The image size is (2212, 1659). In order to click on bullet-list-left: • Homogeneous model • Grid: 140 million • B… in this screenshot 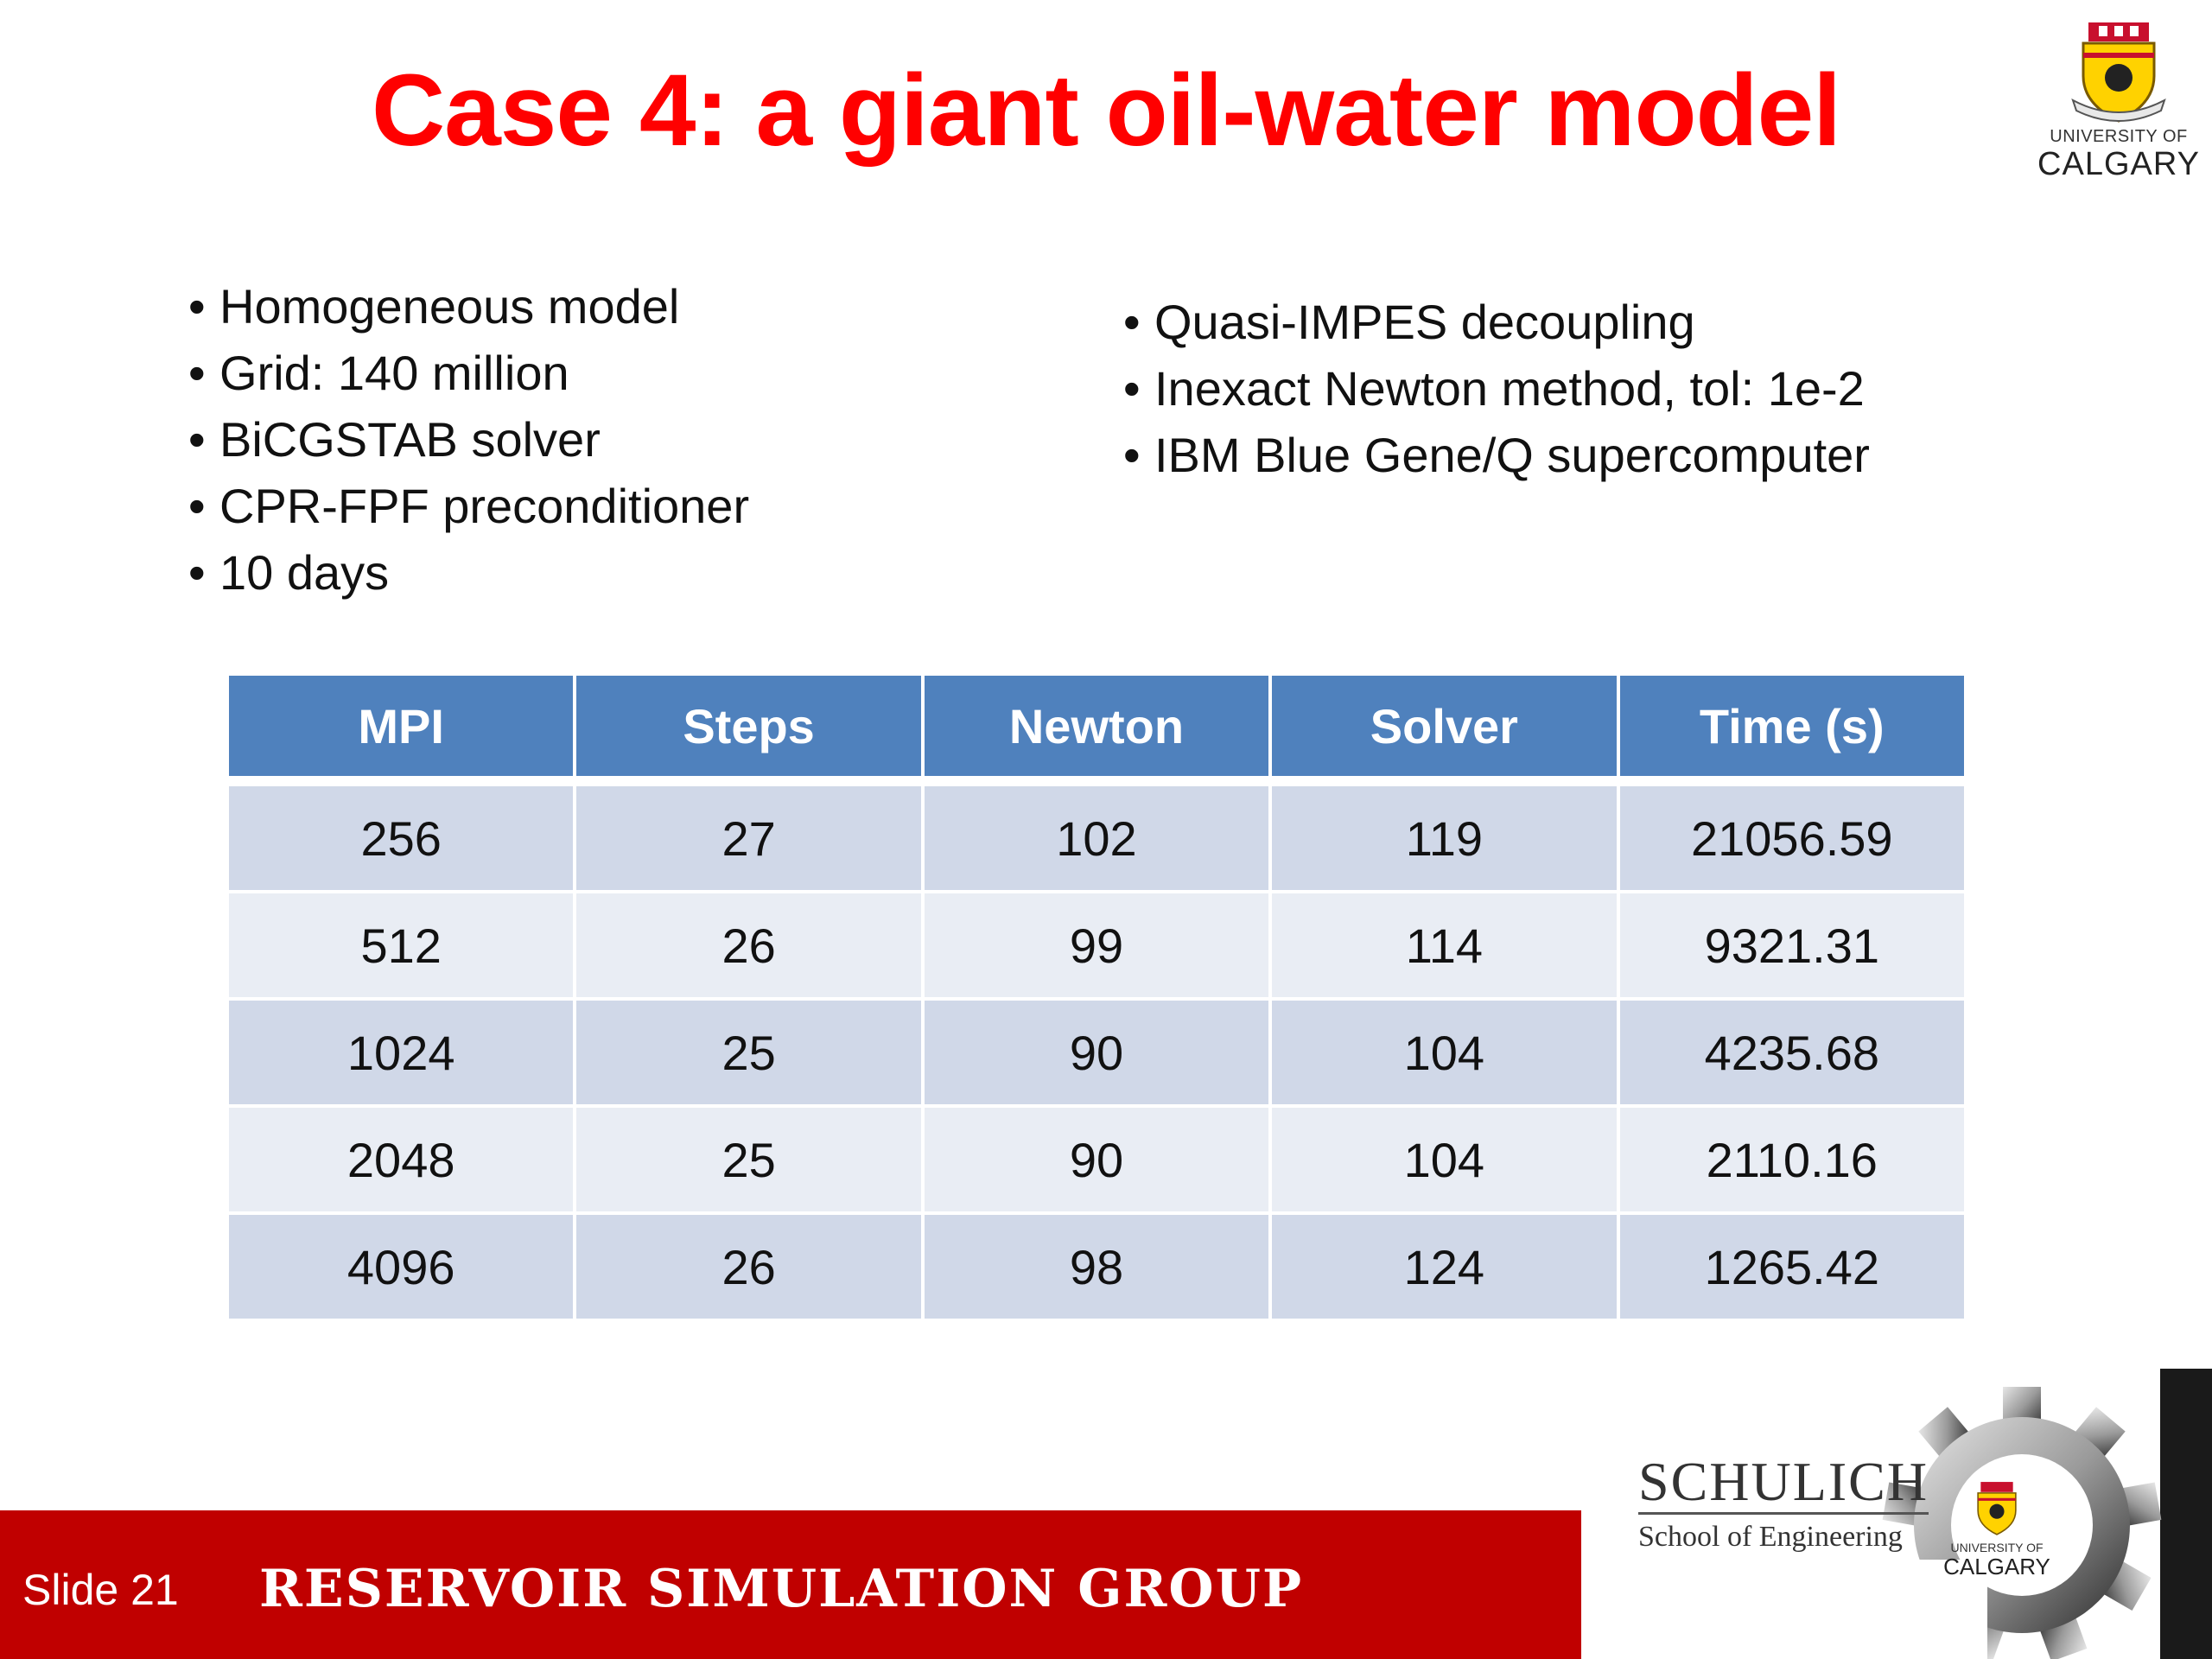, I will do `click(468, 439)`.